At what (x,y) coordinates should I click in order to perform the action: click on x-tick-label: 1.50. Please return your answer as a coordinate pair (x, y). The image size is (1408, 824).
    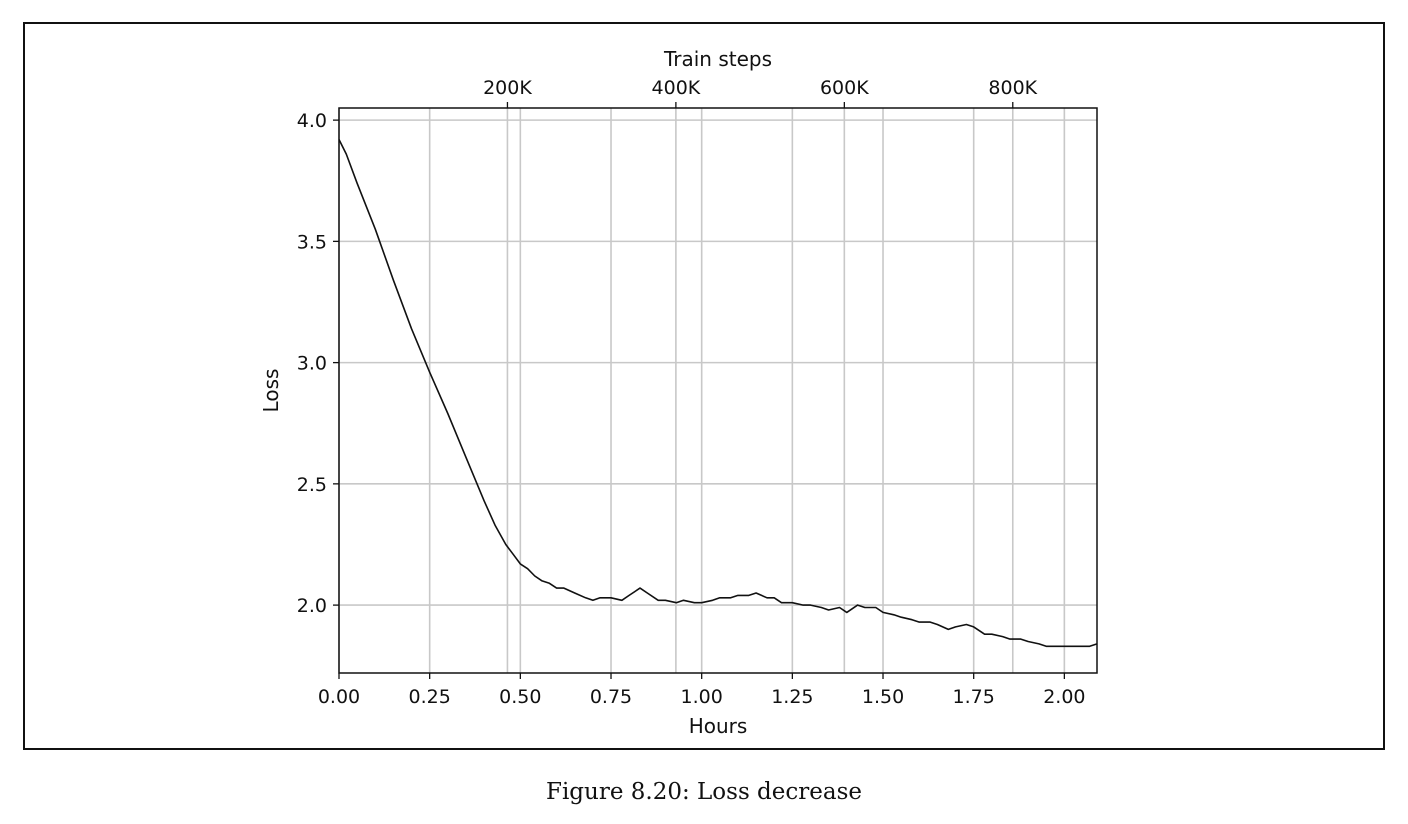
    Looking at the image, I should click on (883, 697).